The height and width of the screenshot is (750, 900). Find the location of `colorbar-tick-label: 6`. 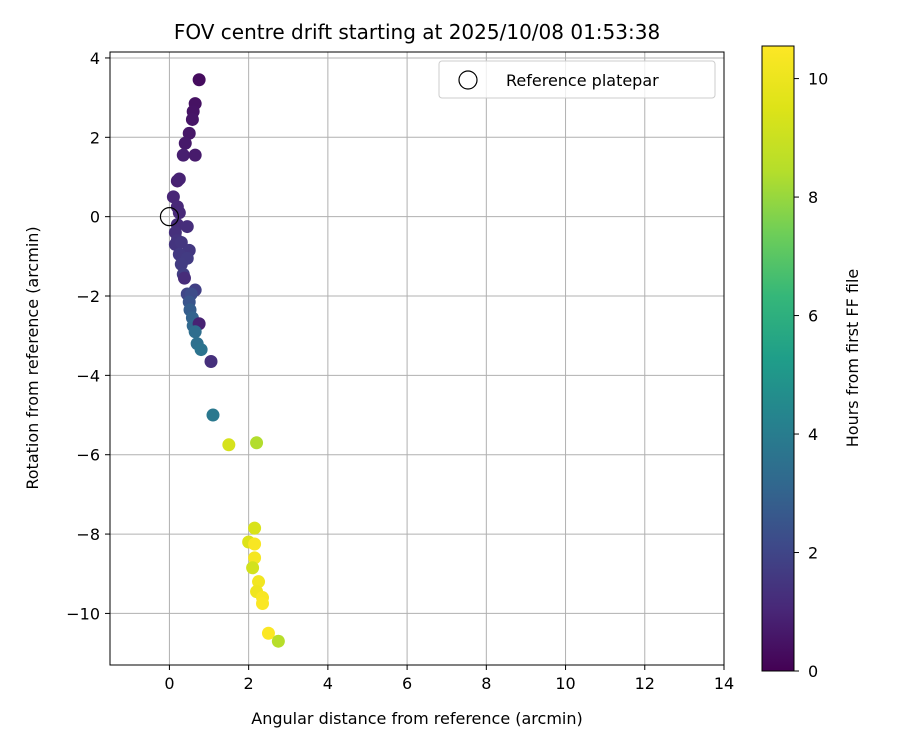

colorbar-tick-label: 6 is located at coordinates (813, 316).